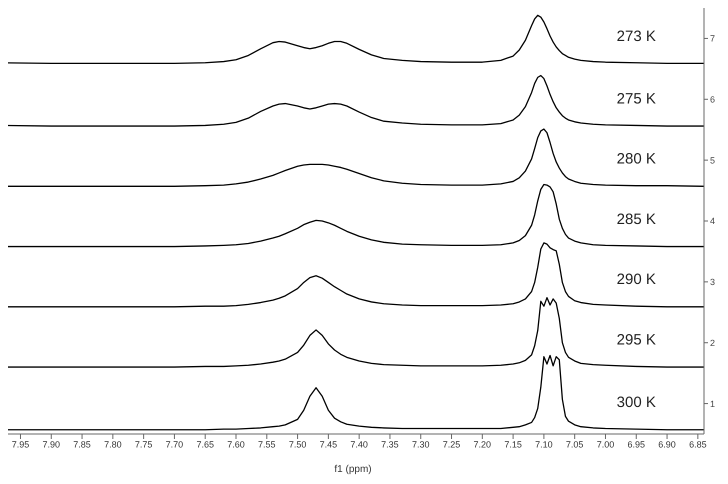  I want to click on y-tick-label: 2, so click(713, 343).